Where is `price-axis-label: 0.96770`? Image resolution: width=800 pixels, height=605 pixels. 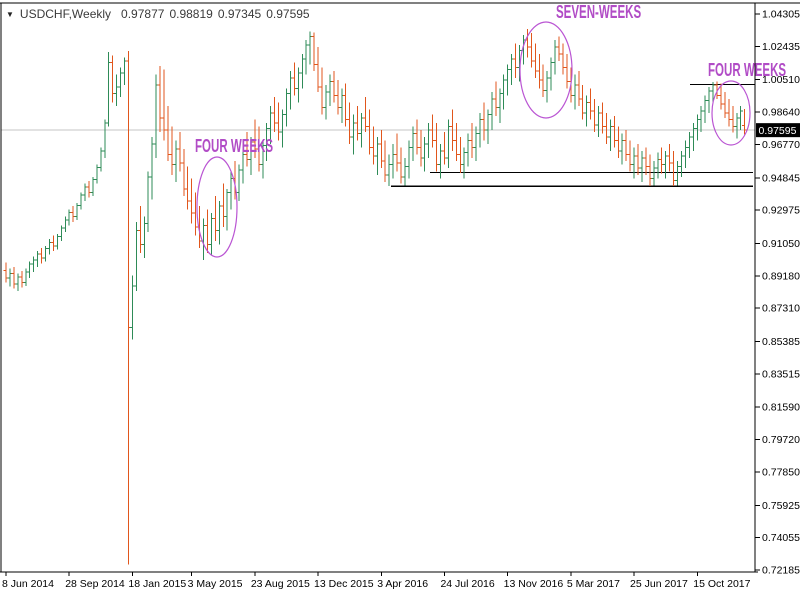 price-axis-label: 0.96770 is located at coordinates (781, 145).